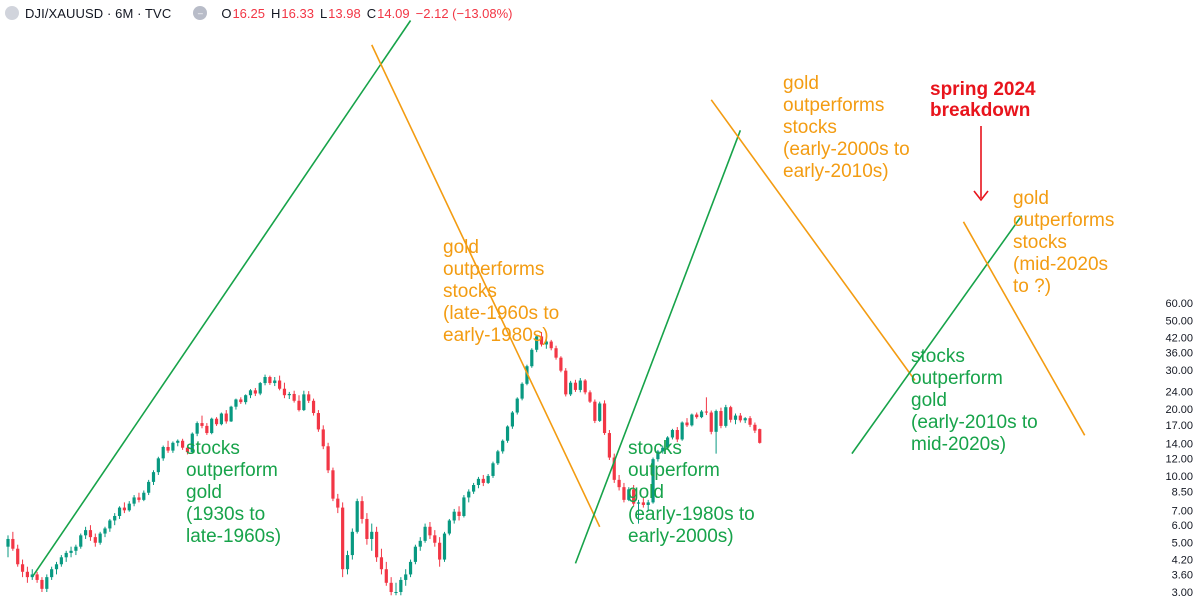  I want to click on symbol-title: DJI/XAUUSD · 6M · TVC, so click(98, 13).